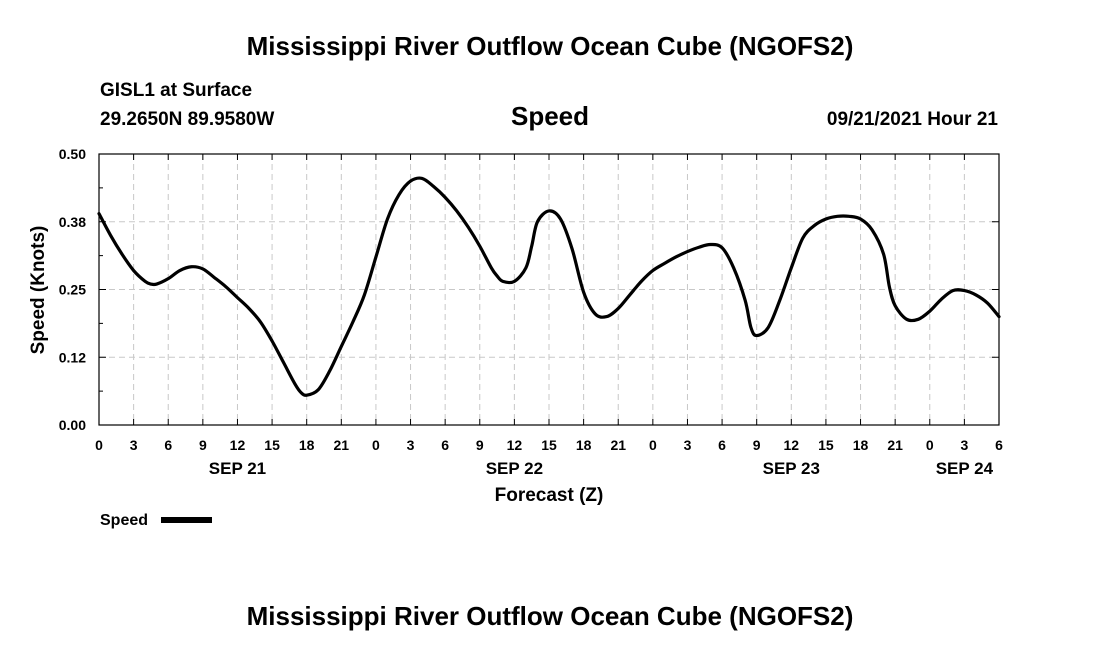 This screenshot has height=650, width=1100. Describe the element at coordinates (176, 90) in the screenshot. I see `station-label: GISL1 at Surface` at that location.